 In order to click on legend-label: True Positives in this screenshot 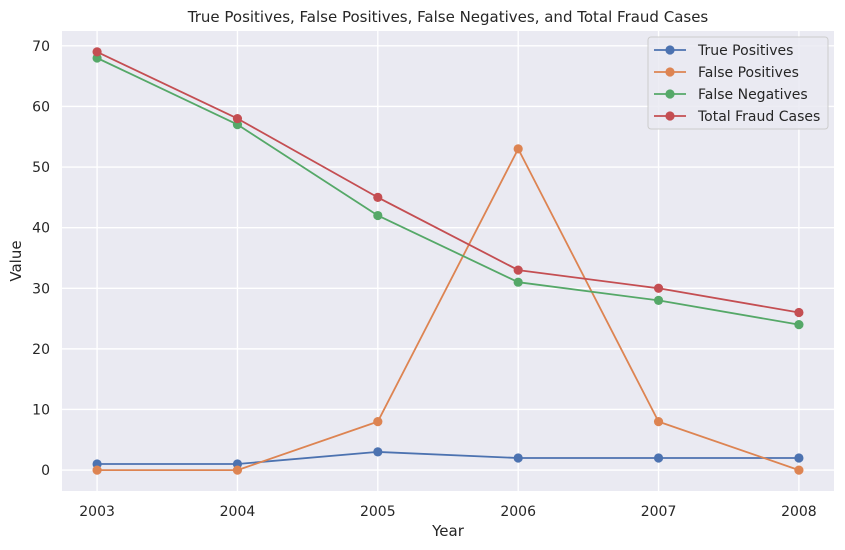, I will do `click(745, 51)`.